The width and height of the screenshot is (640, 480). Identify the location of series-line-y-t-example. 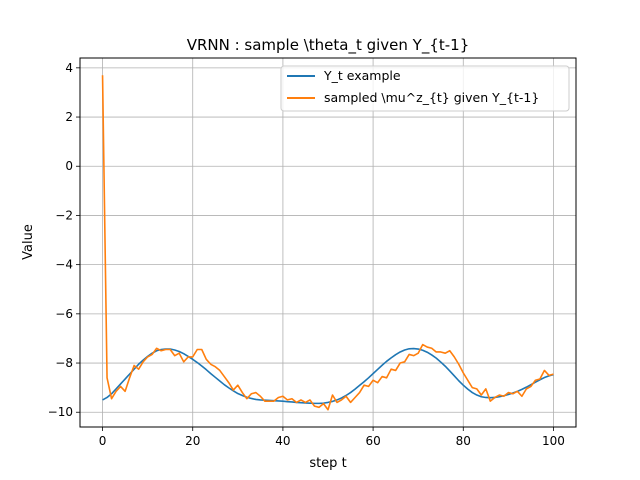
(328, 376).